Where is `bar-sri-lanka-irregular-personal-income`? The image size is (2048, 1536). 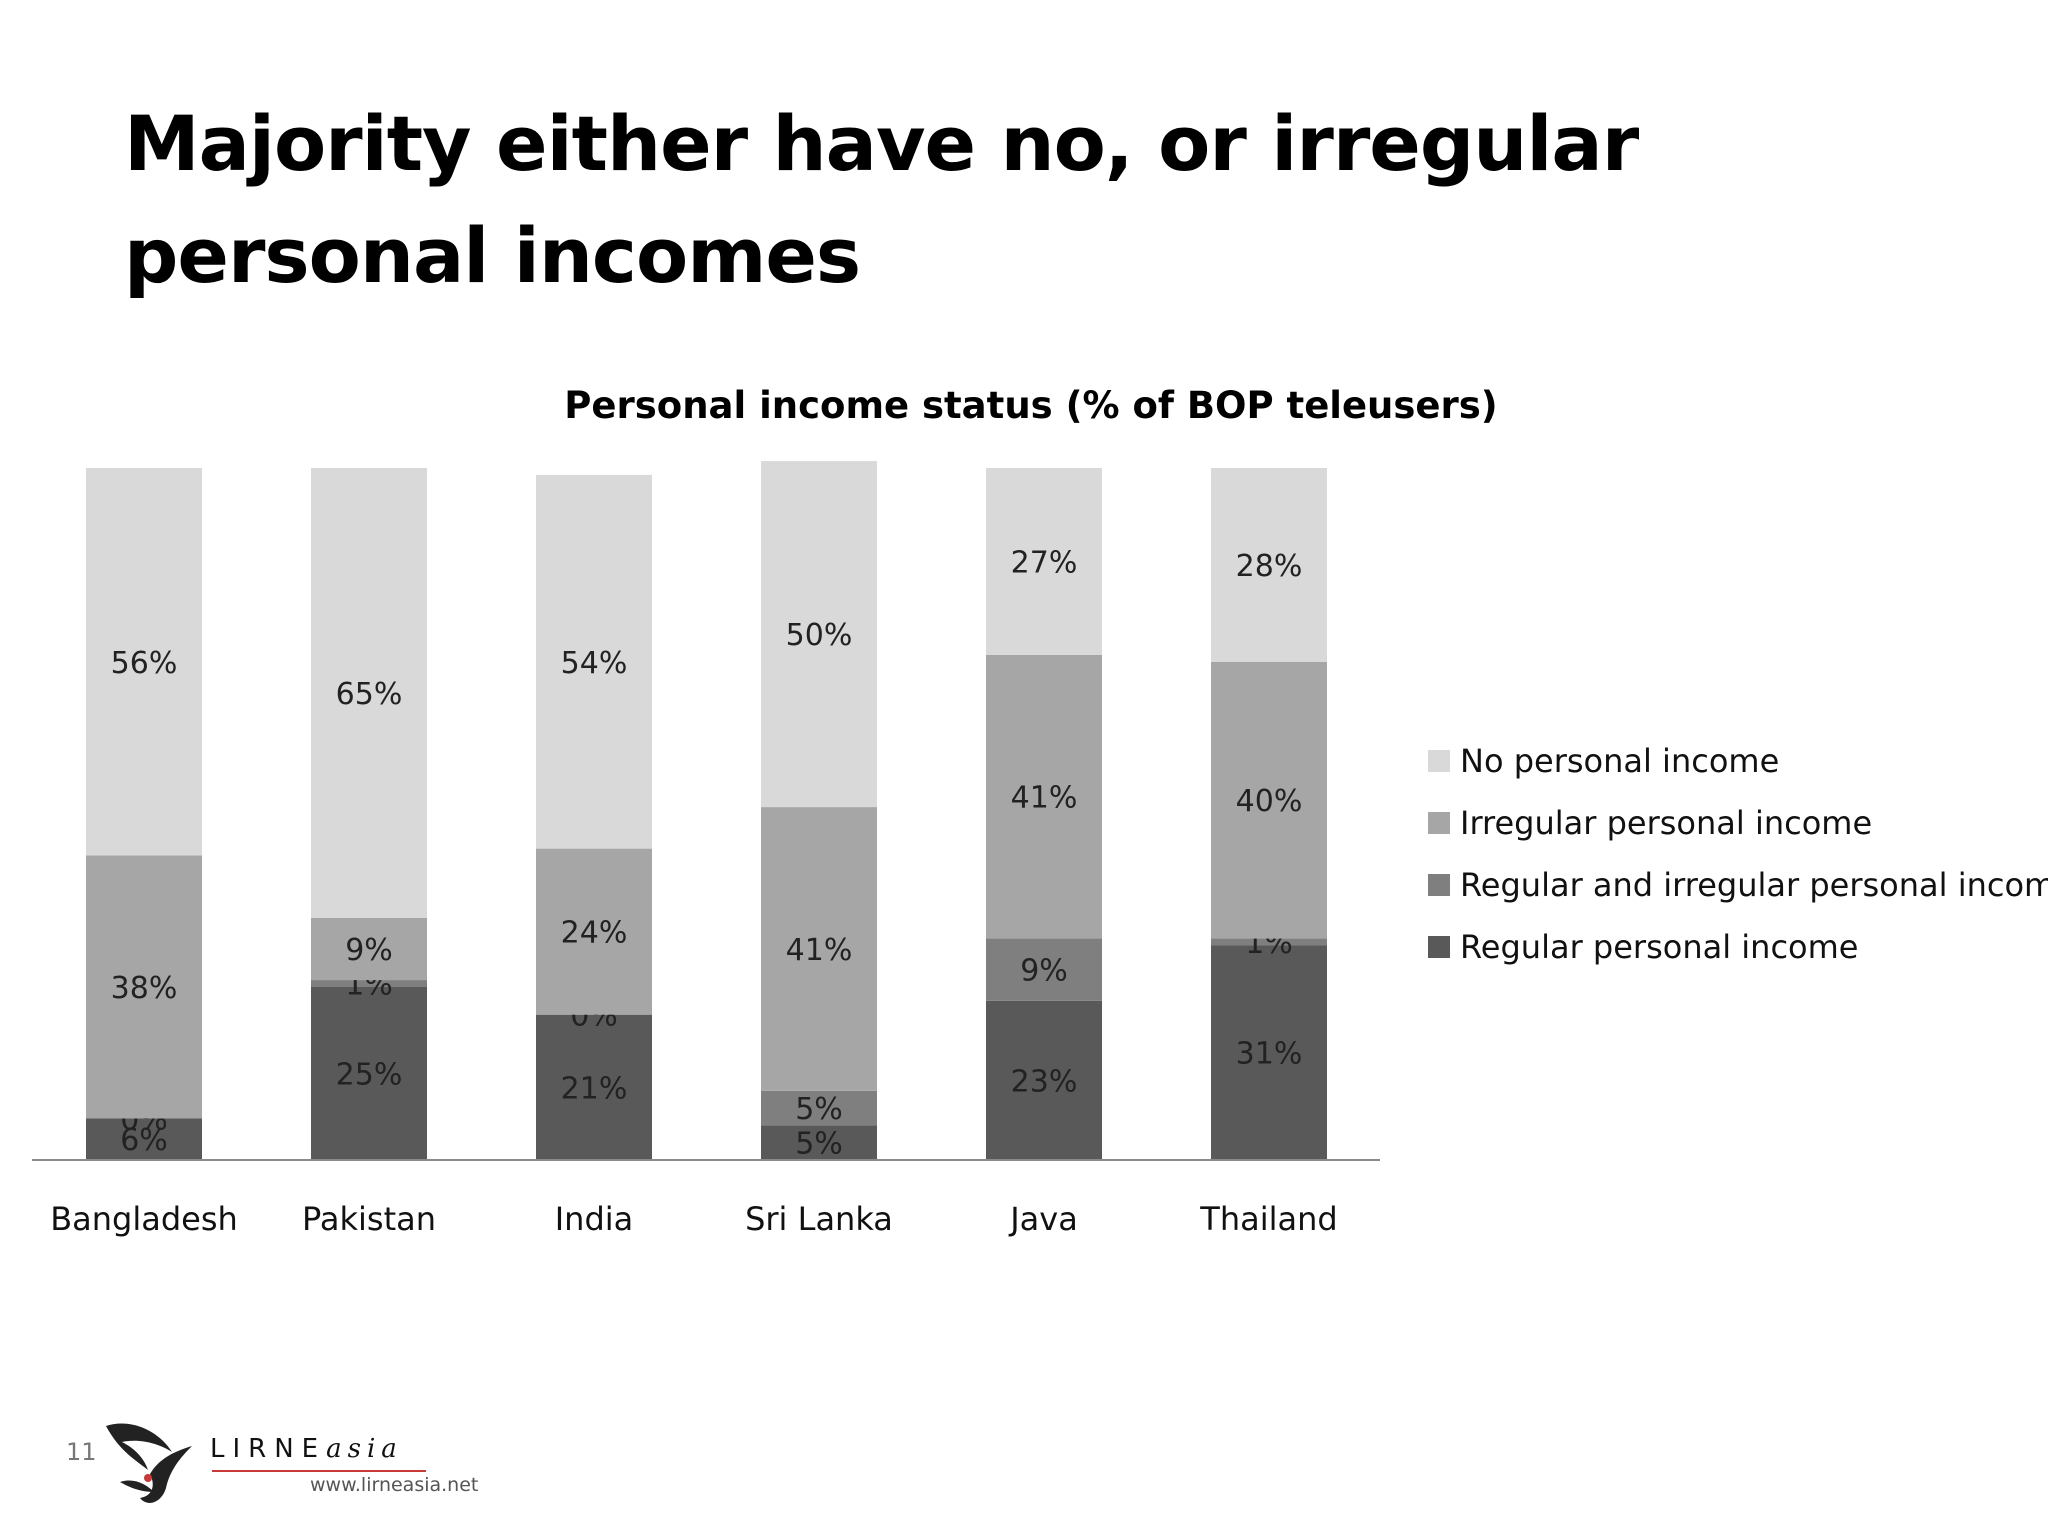
bar-sri-lanka-irregular-personal-income is located at coordinates (819, 949).